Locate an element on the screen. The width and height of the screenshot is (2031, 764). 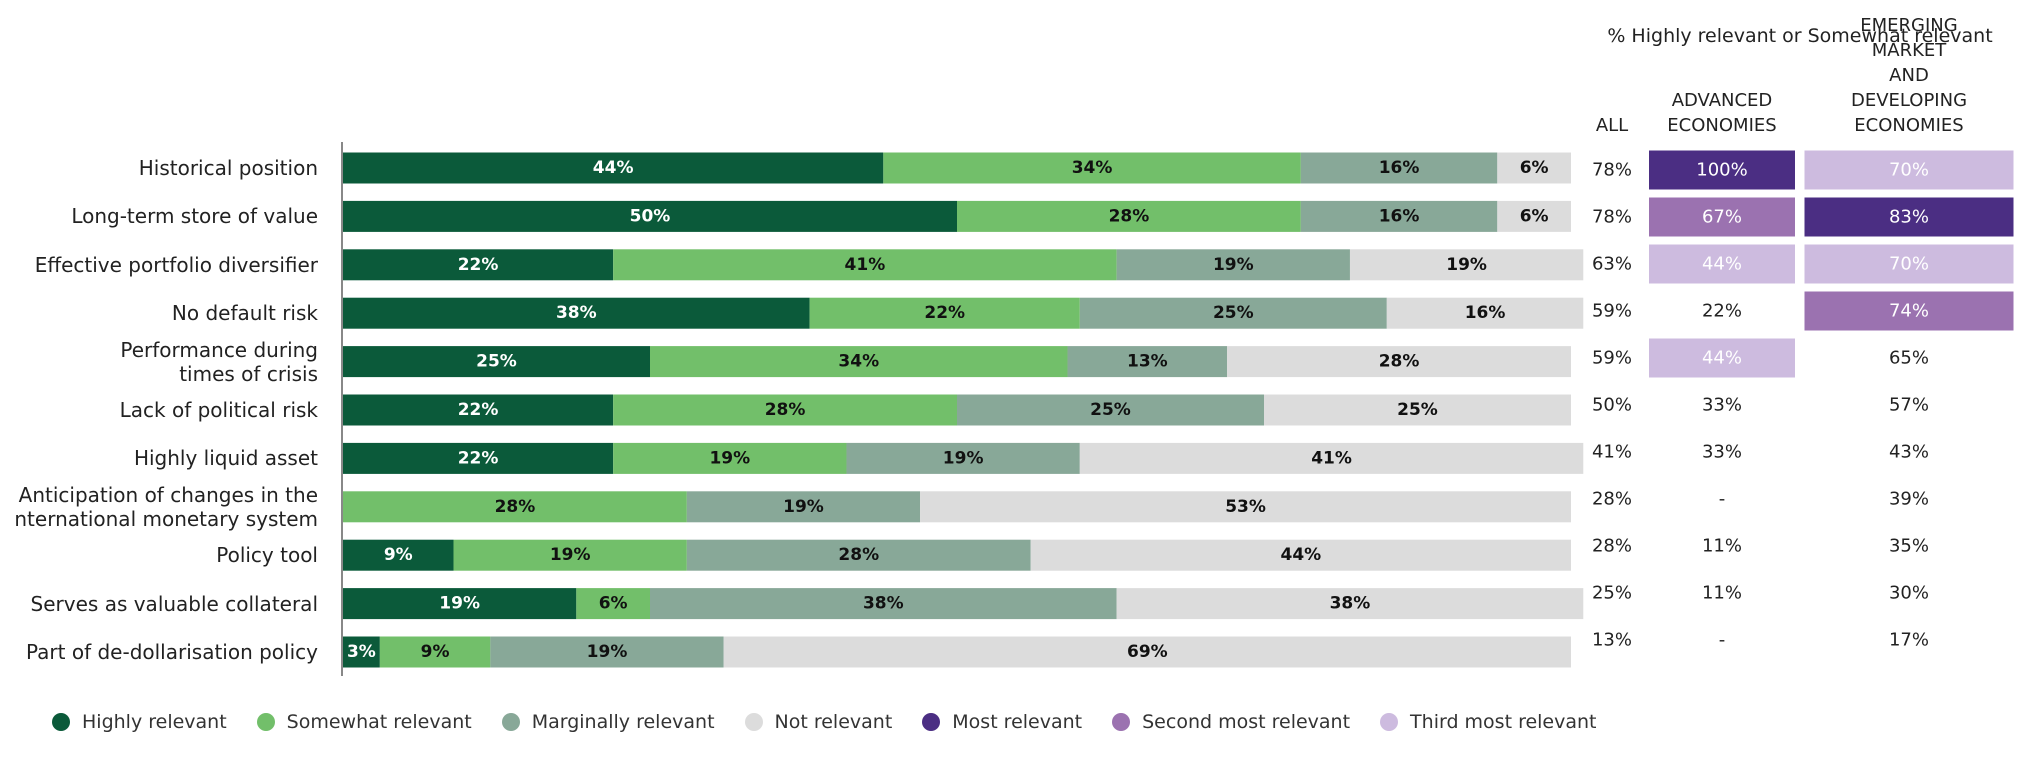
table-cell: 17% is located at coordinates (1909, 640).